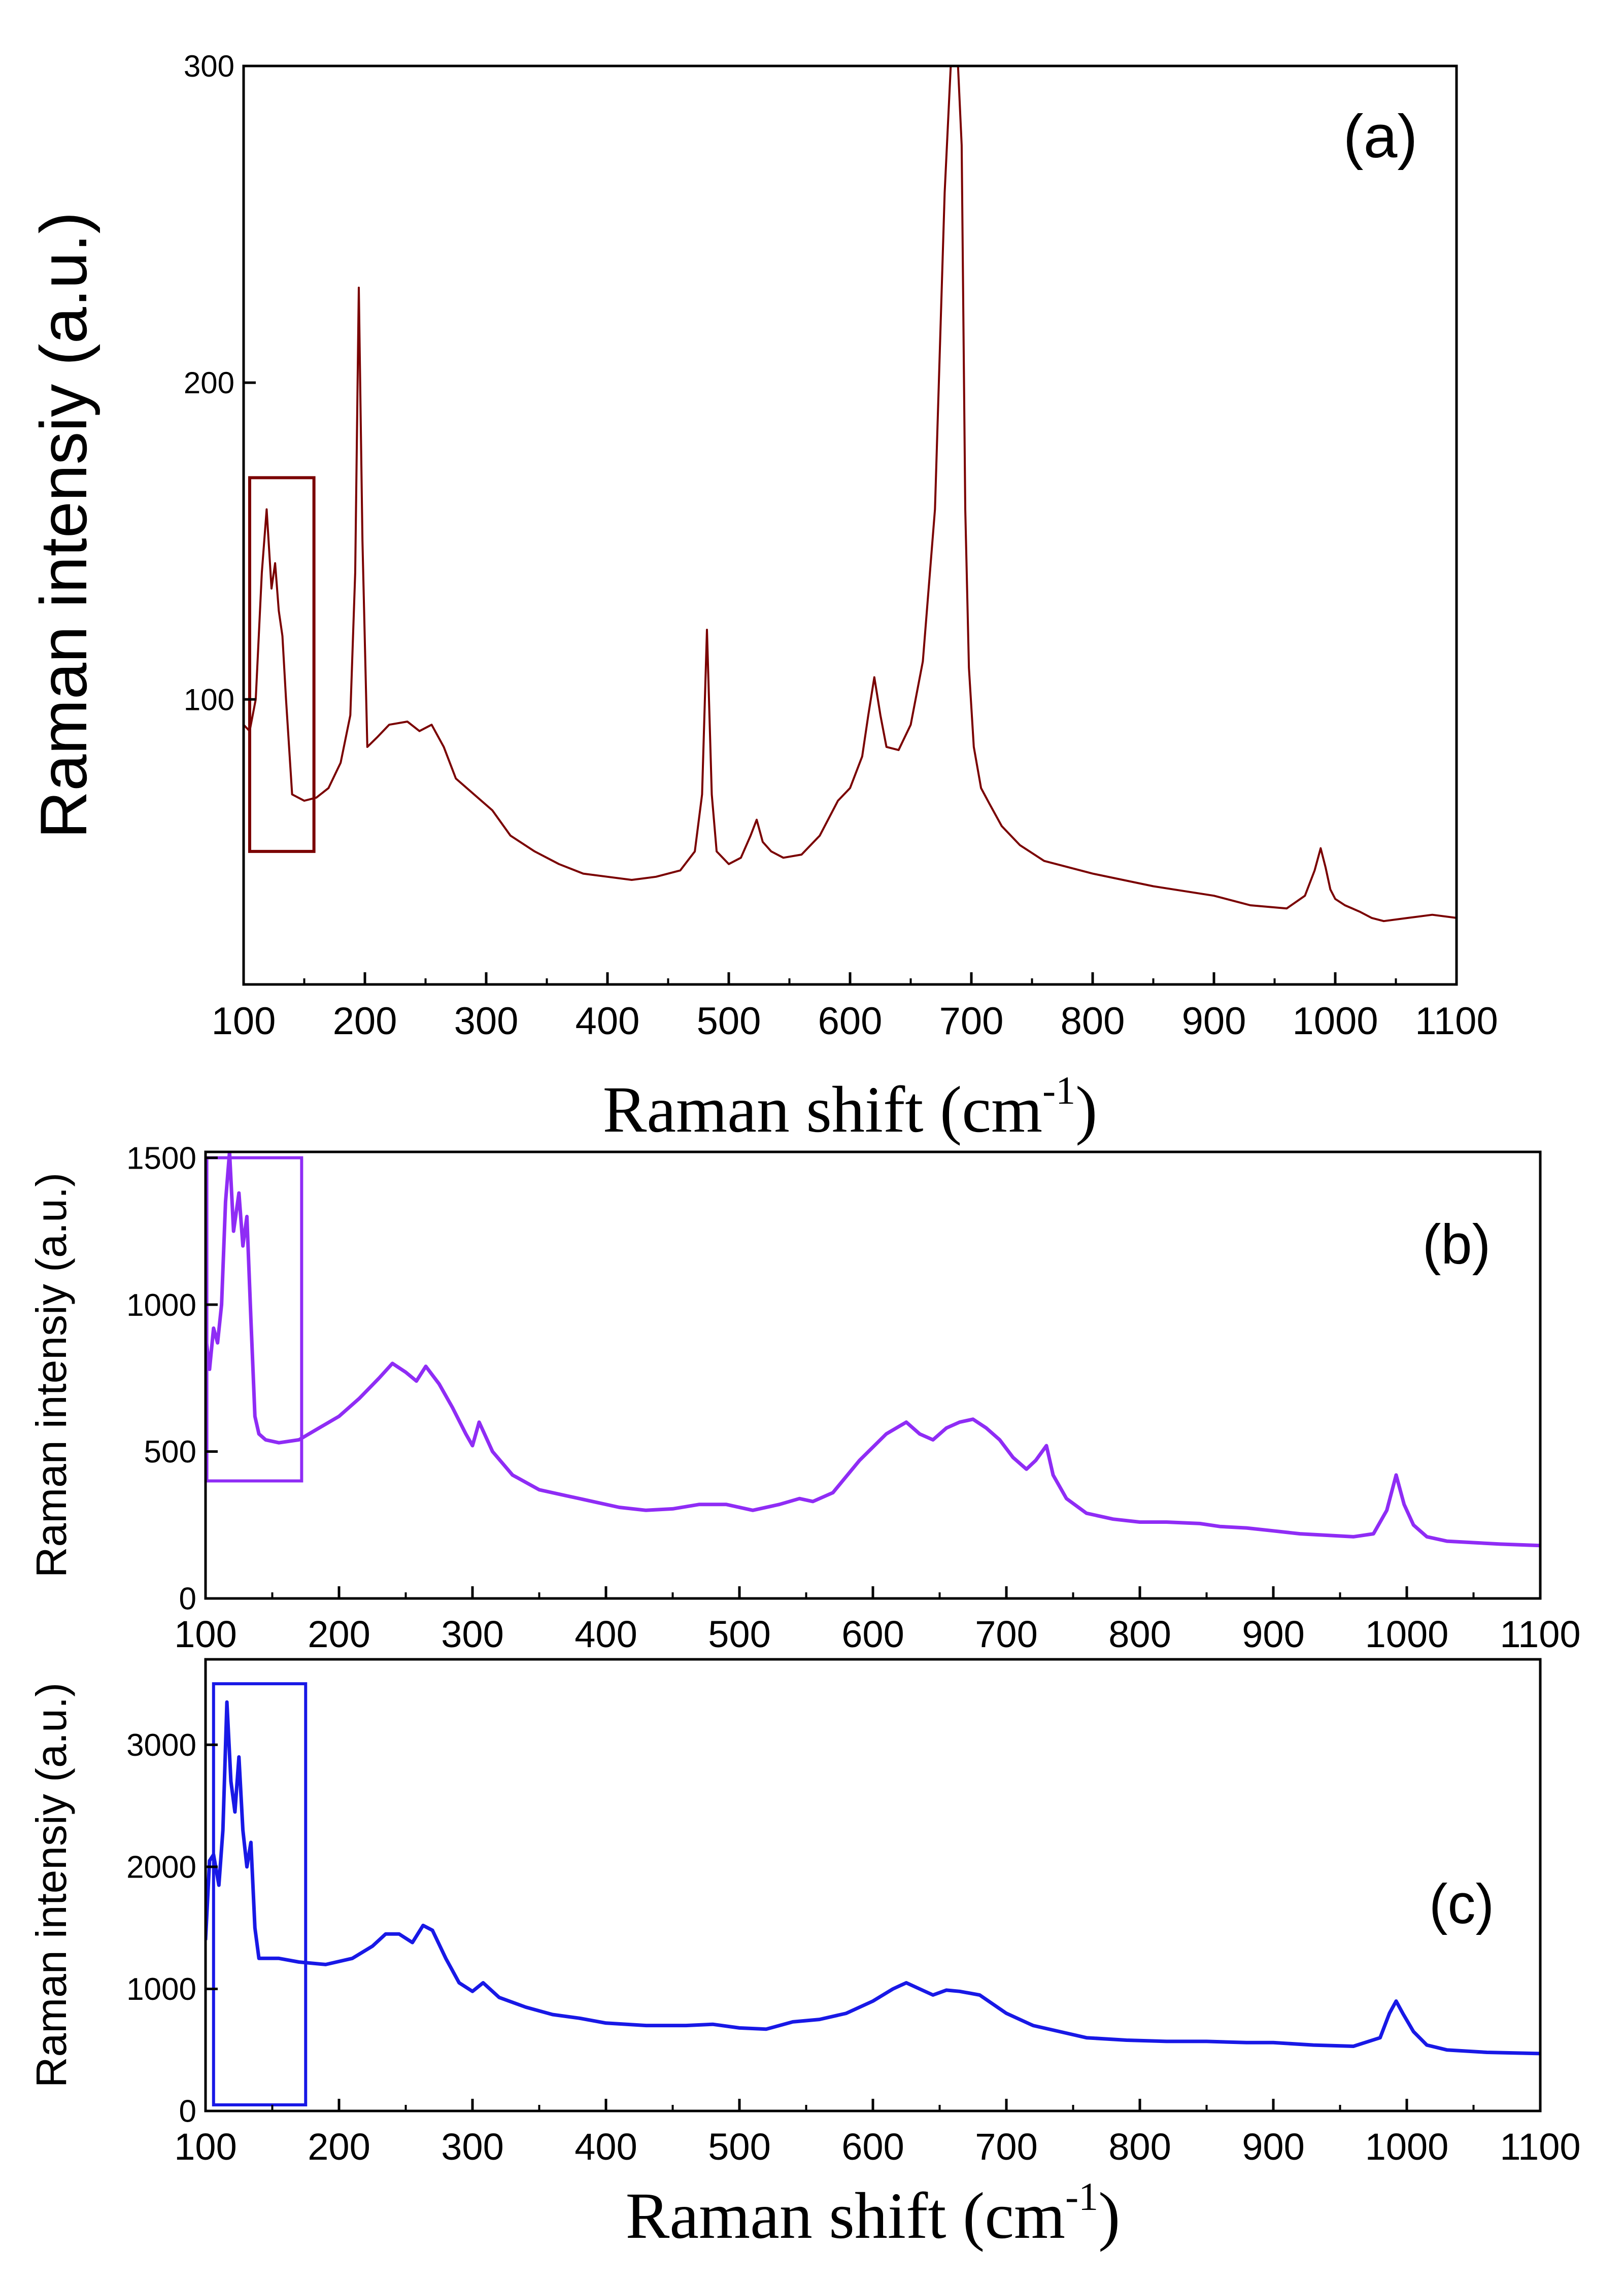 This screenshot has height=2284, width=1624. Describe the element at coordinates (1380, 137) in the screenshot. I see `panel-label: (a)` at that location.